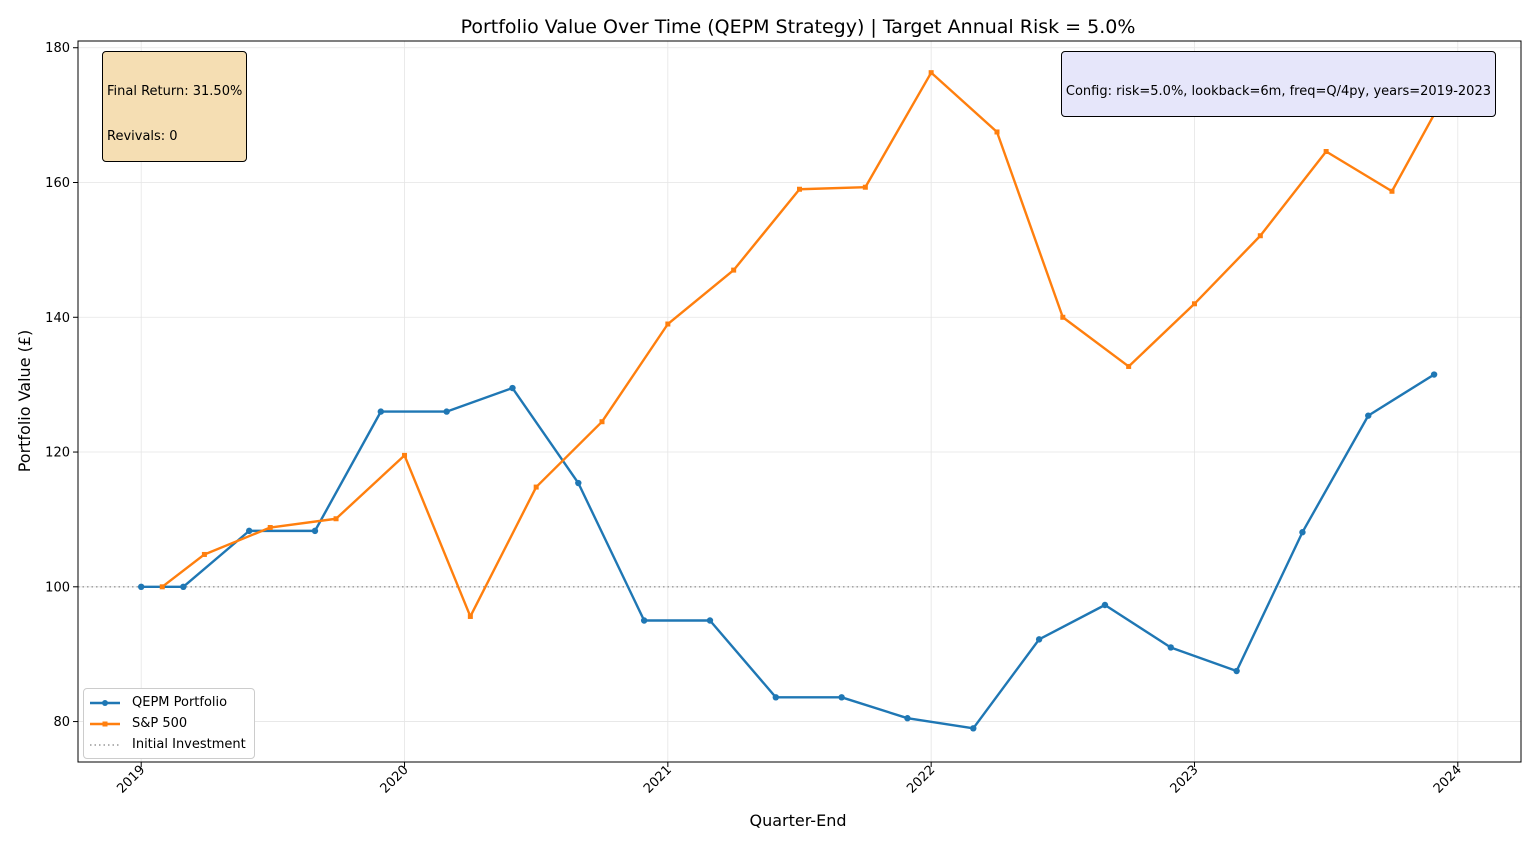  I want to click on y-axis: 80 100 120 140 160 180, so click(61, 385).